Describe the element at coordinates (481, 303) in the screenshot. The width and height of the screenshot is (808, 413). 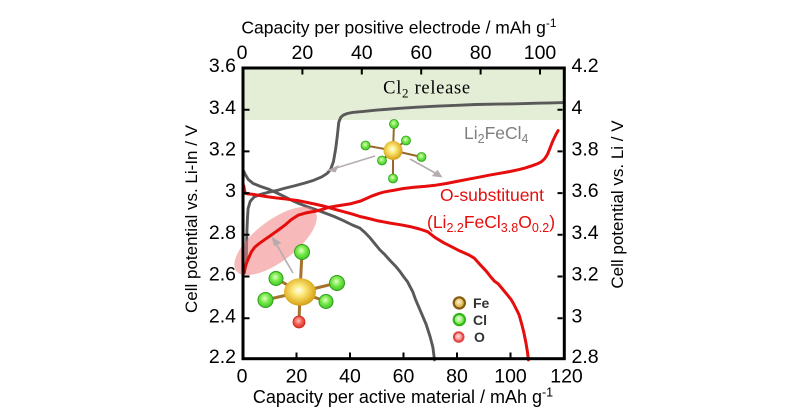
I see `svg-text: Fe` at that location.